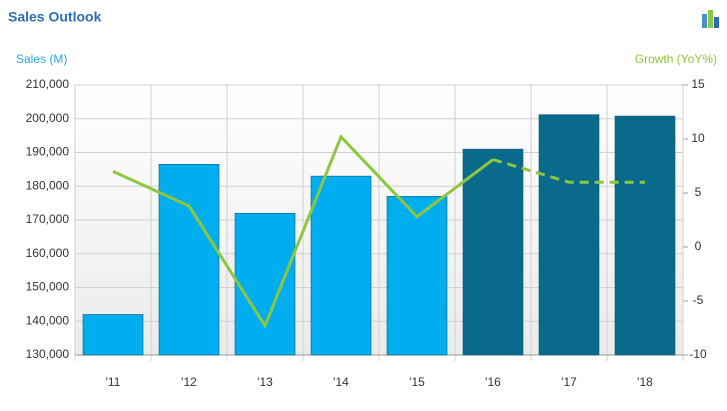 Image resolution: width=727 pixels, height=411 pixels. What do you see at coordinates (48, 320) in the screenshot?
I see `y-tick-label: 140,000` at bounding box center [48, 320].